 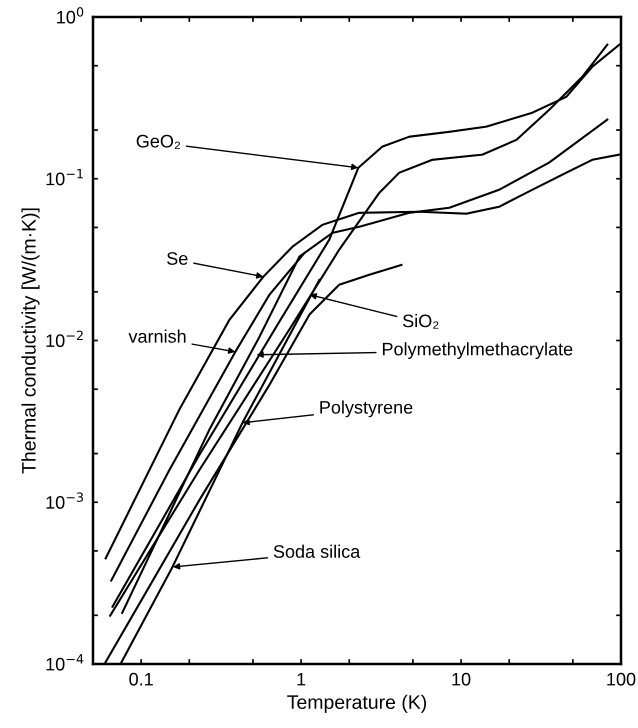 What do you see at coordinates (301, 679) in the screenshot?
I see `x-tick-label: 1` at bounding box center [301, 679].